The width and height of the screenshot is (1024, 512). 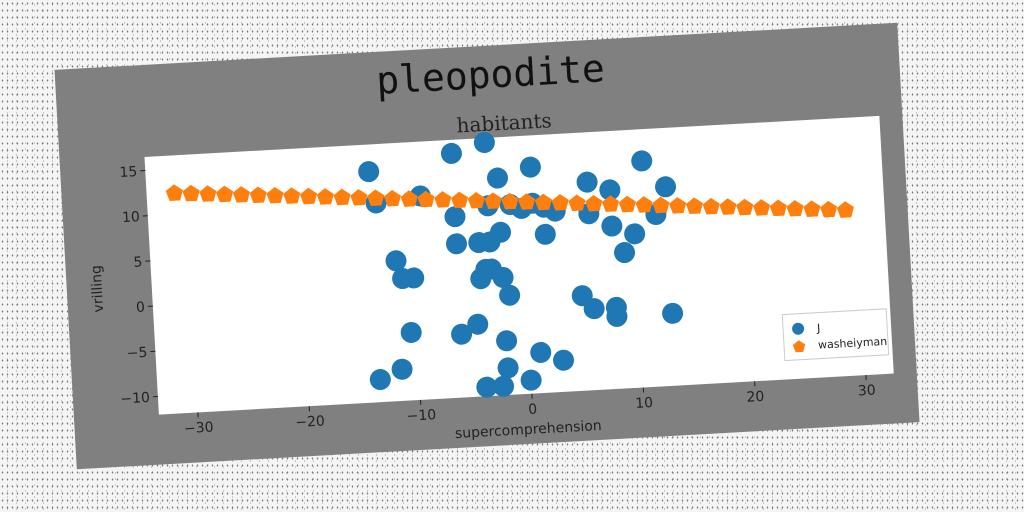 I want to click on legend-box, so click(x=835, y=335).